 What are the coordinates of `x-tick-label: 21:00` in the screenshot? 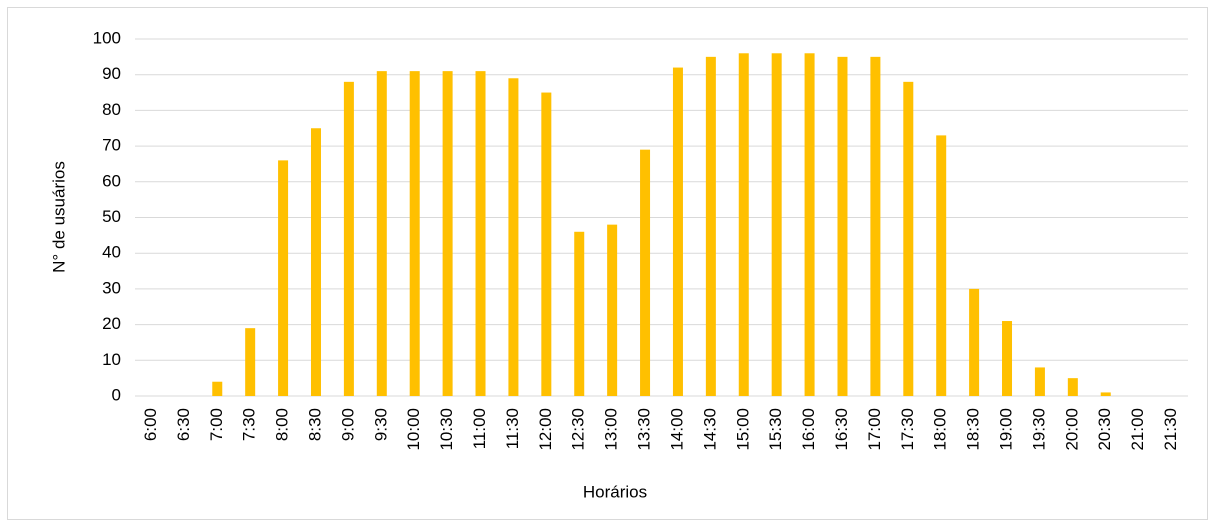 It's located at (1137, 429).